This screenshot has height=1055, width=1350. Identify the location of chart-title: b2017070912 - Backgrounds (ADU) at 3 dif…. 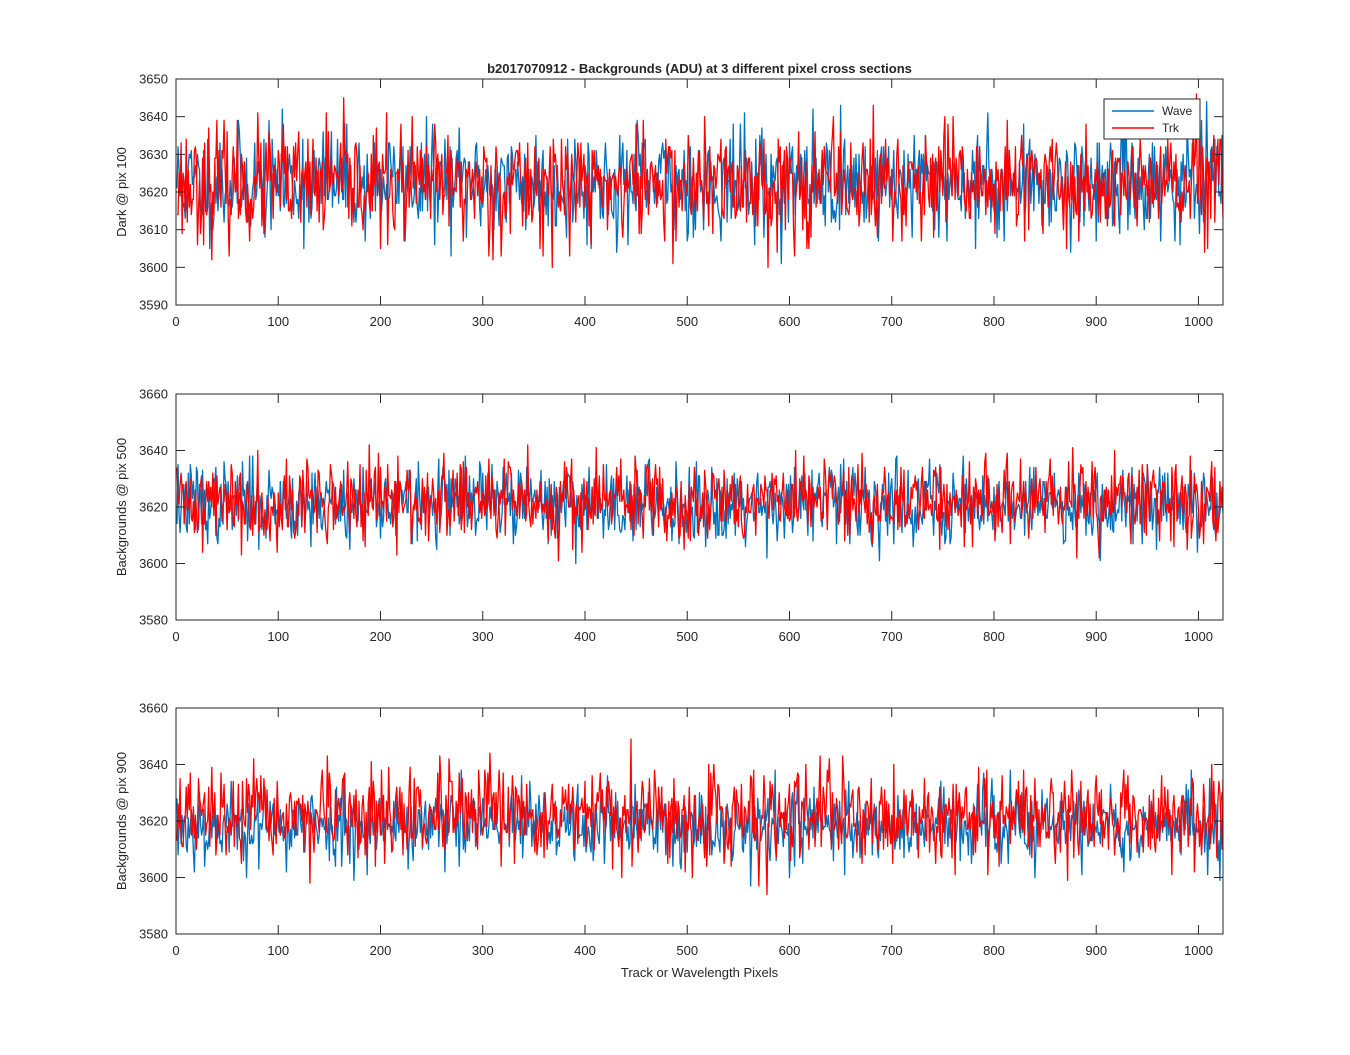
(699, 68).